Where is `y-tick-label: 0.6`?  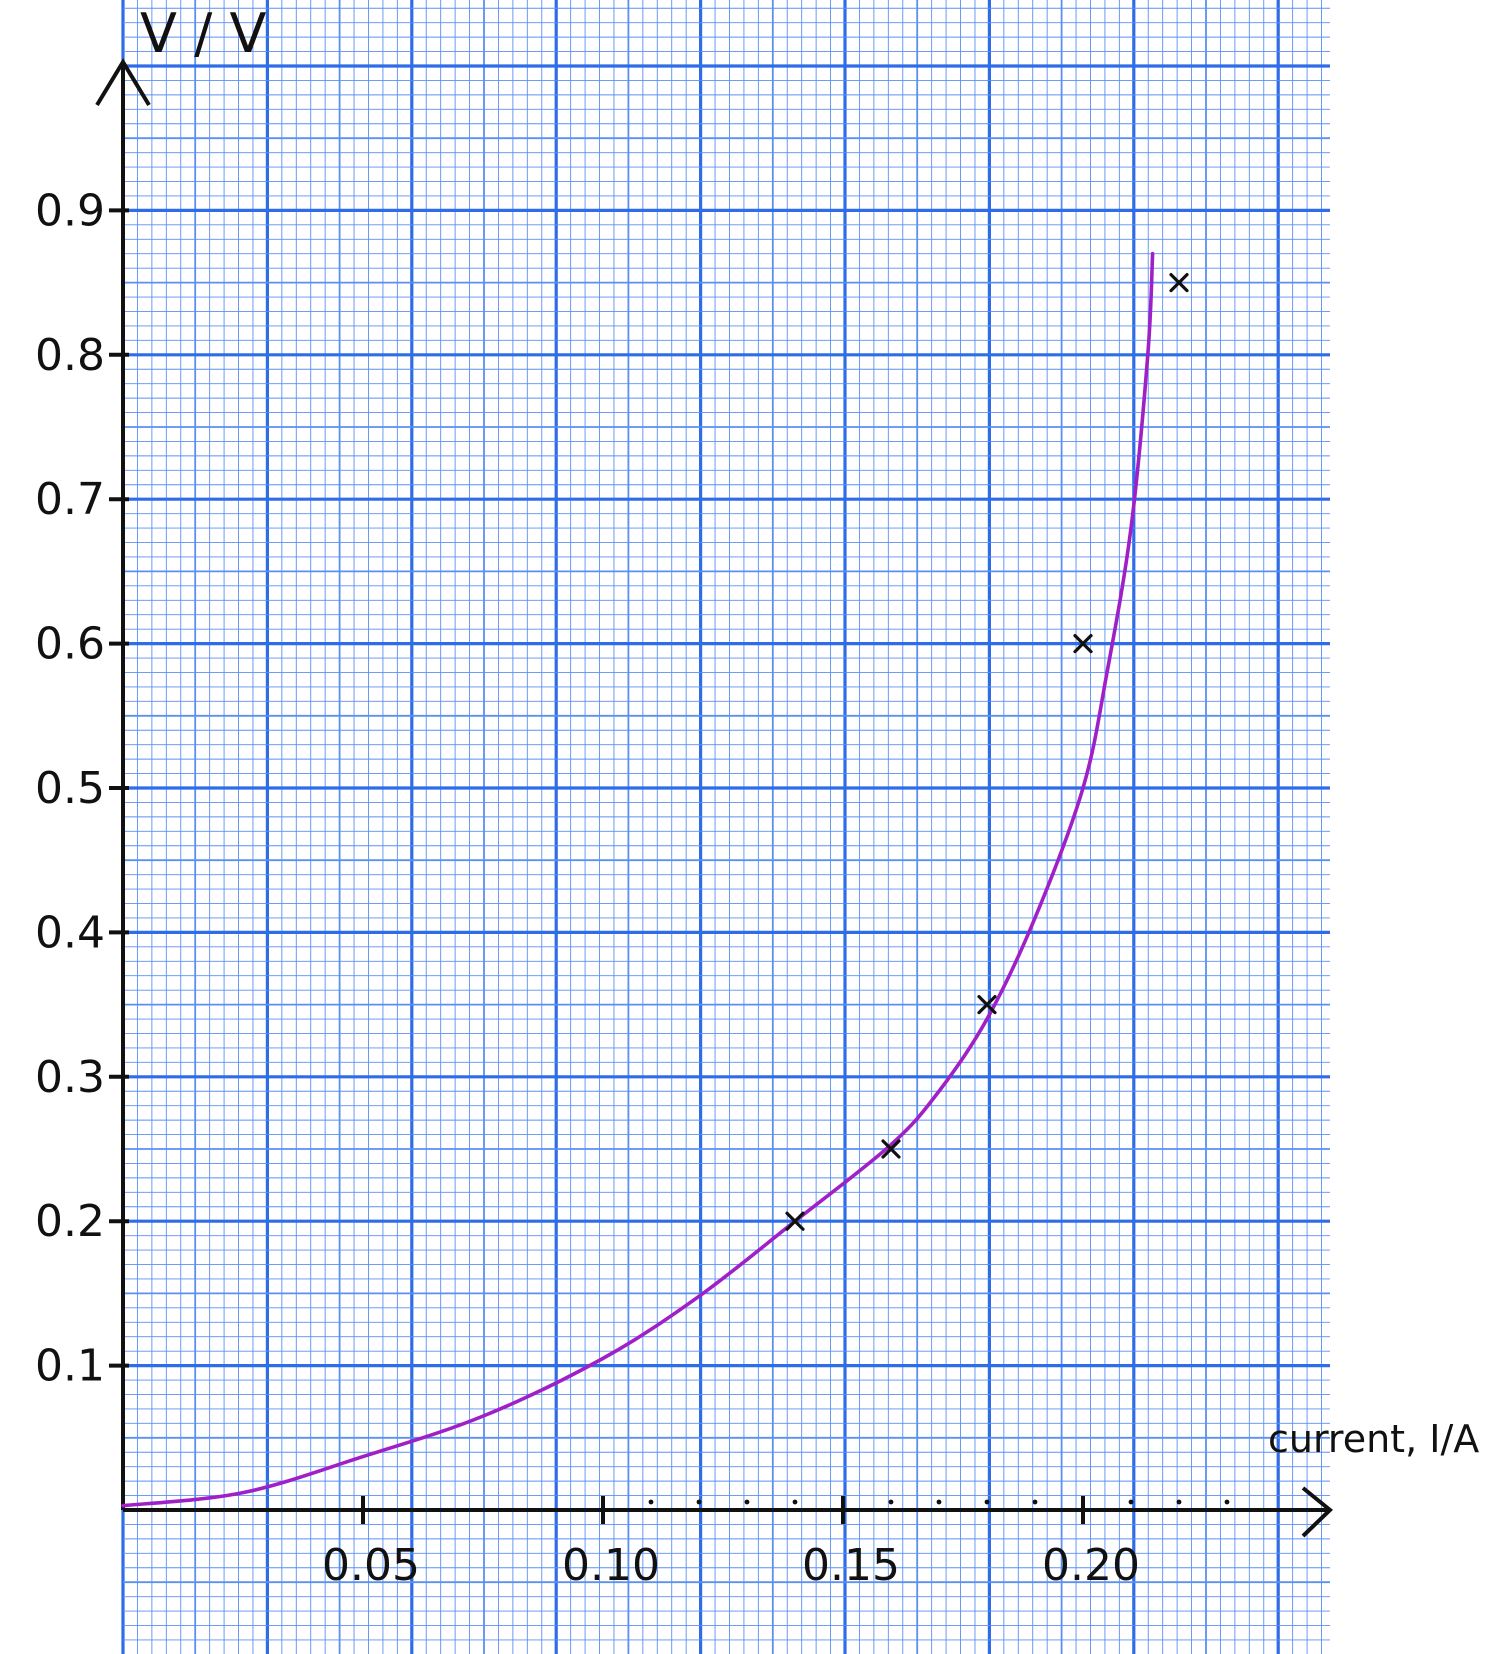
y-tick-label: 0.6 is located at coordinates (70, 644).